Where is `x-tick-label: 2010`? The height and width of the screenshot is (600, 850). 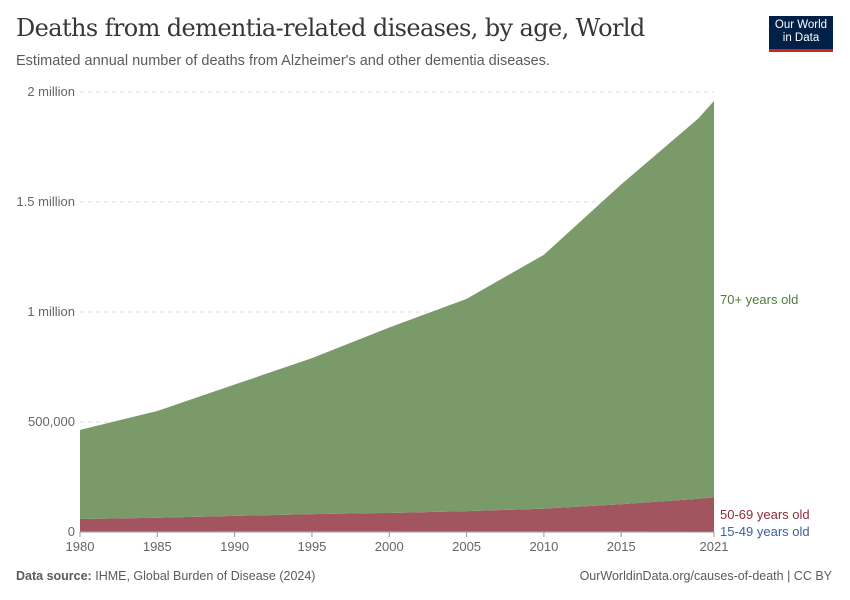
x-tick-label: 2010 is located at coordinates (543, 546).